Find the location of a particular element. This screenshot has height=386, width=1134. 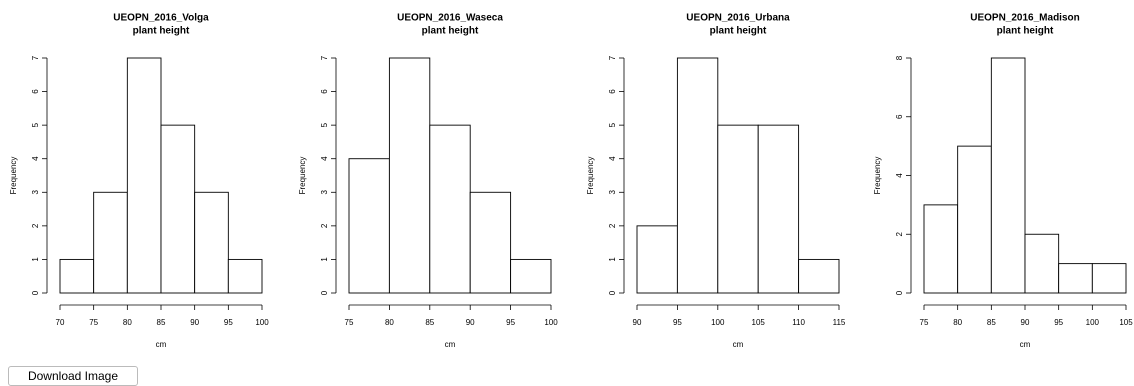

y-tick-label: 8 is located at coordinates (899, 57).